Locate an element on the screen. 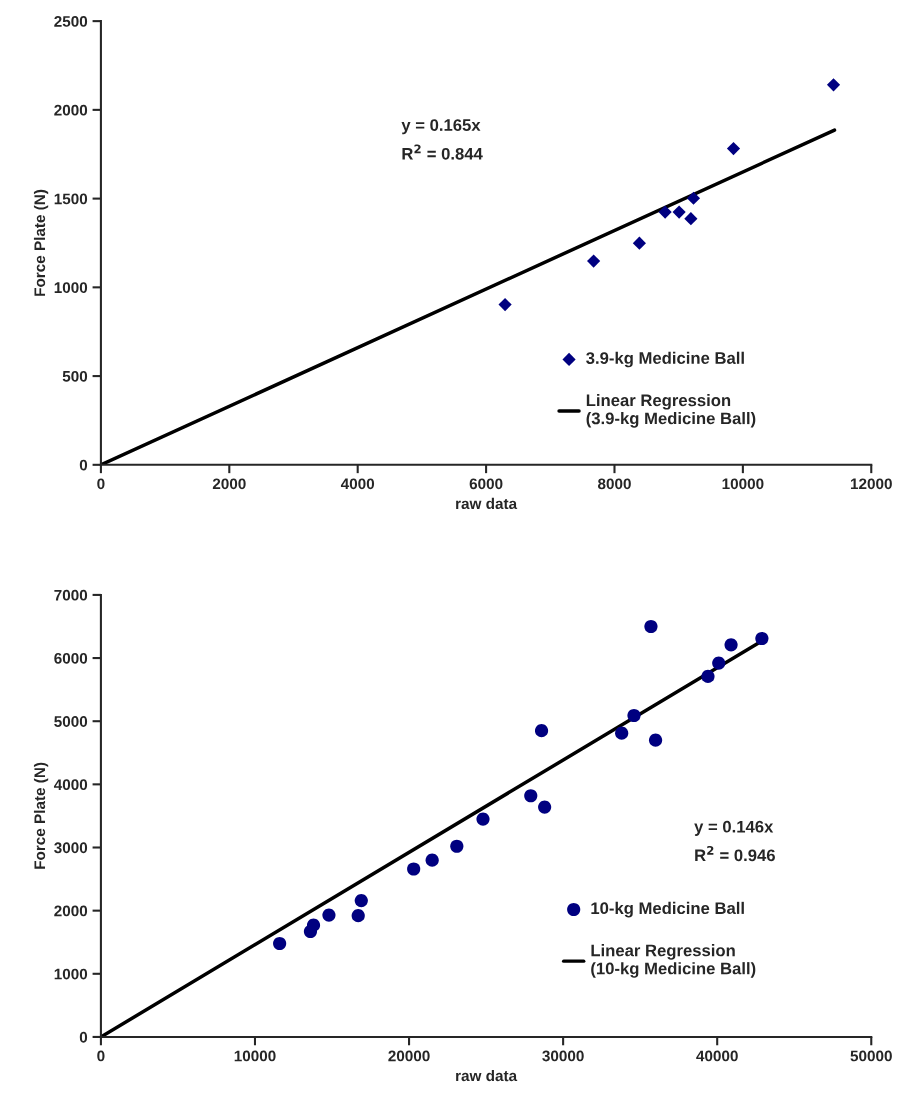 Image resolution: width=901 pixels, height=1112 pixels. x-tick-label: 30000 is located at coordinates (563, 1056).